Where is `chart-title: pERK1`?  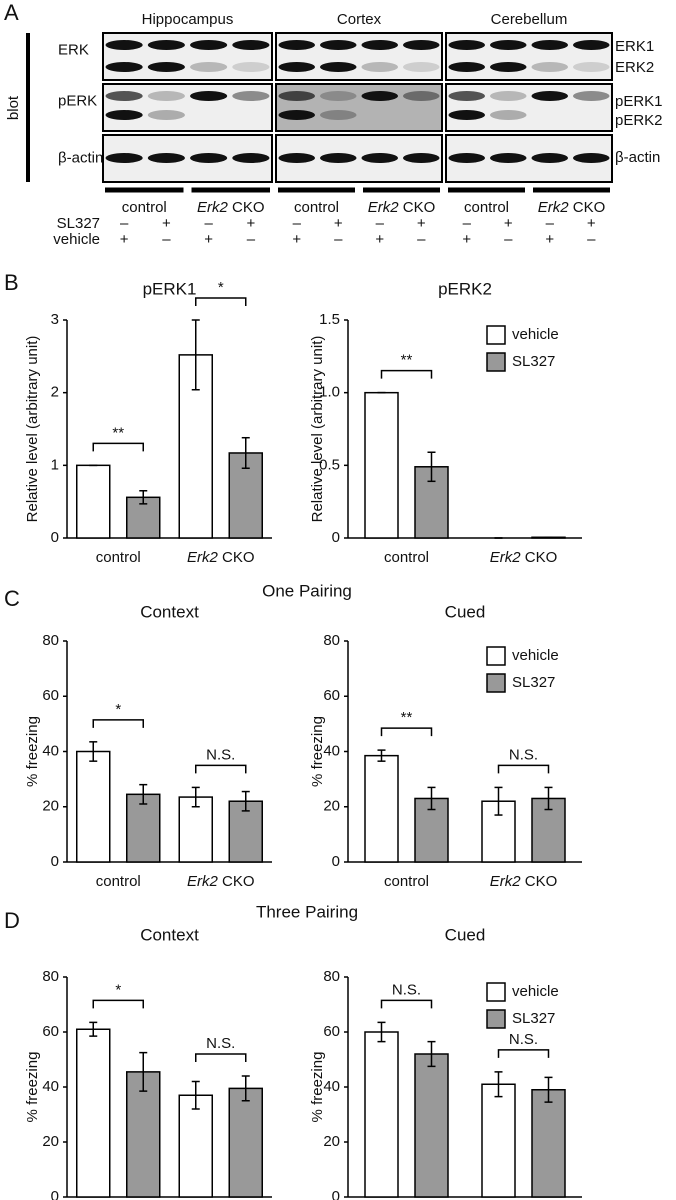
chart-title: pERK1 is located at coordinates (170, 288).